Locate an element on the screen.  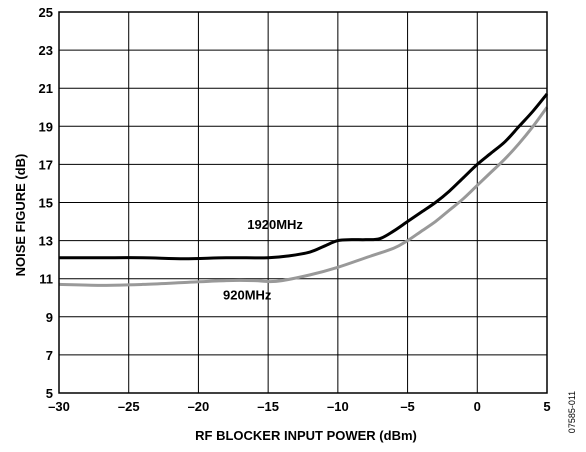
x-tick-label: –30 is located at coordinates (59, 406).